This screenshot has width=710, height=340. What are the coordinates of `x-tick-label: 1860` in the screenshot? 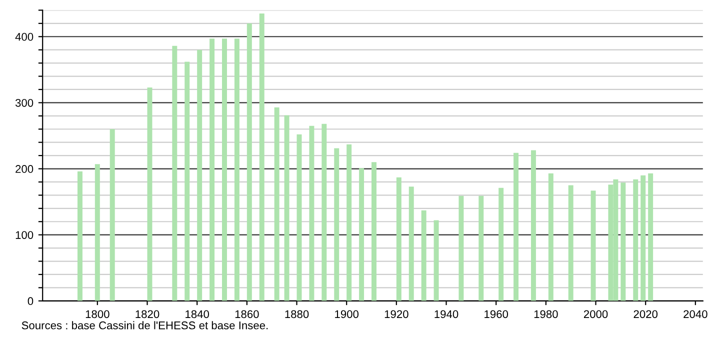 It's located at (247, 314).